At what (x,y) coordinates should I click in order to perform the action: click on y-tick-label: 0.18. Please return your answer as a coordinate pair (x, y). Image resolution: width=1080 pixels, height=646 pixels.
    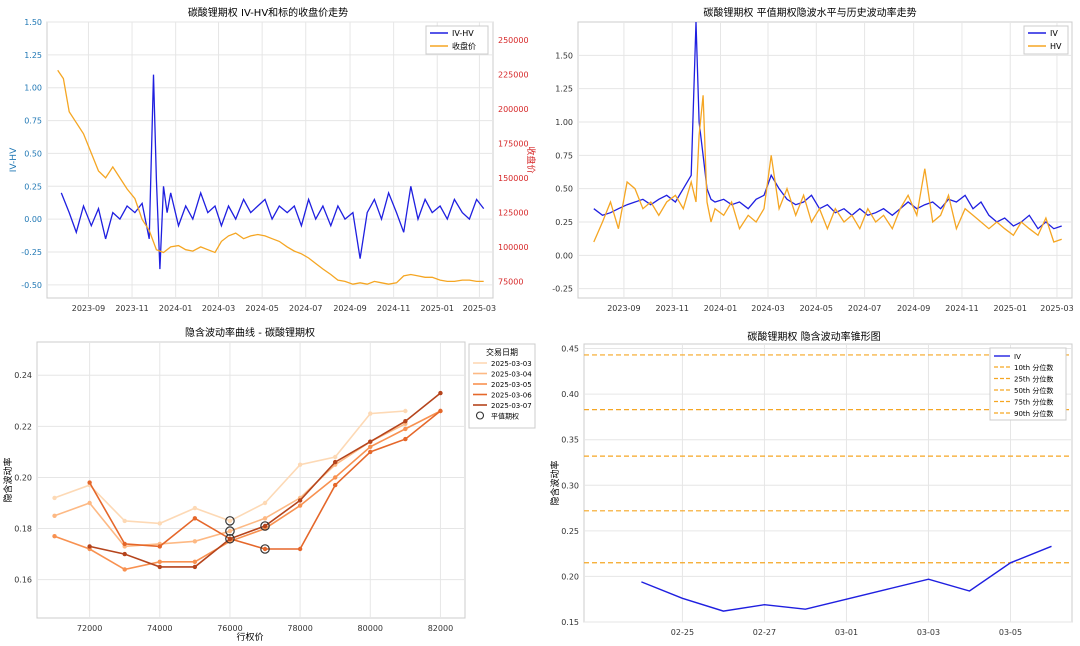
    Looking at the image, I should click on (23, 529).